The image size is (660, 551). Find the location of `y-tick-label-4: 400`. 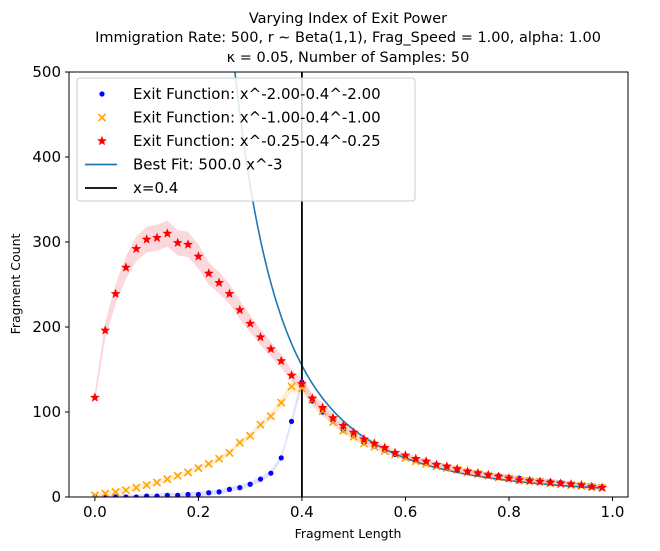

y-tick-label-4: 400 is located at coordinates (46, 157).